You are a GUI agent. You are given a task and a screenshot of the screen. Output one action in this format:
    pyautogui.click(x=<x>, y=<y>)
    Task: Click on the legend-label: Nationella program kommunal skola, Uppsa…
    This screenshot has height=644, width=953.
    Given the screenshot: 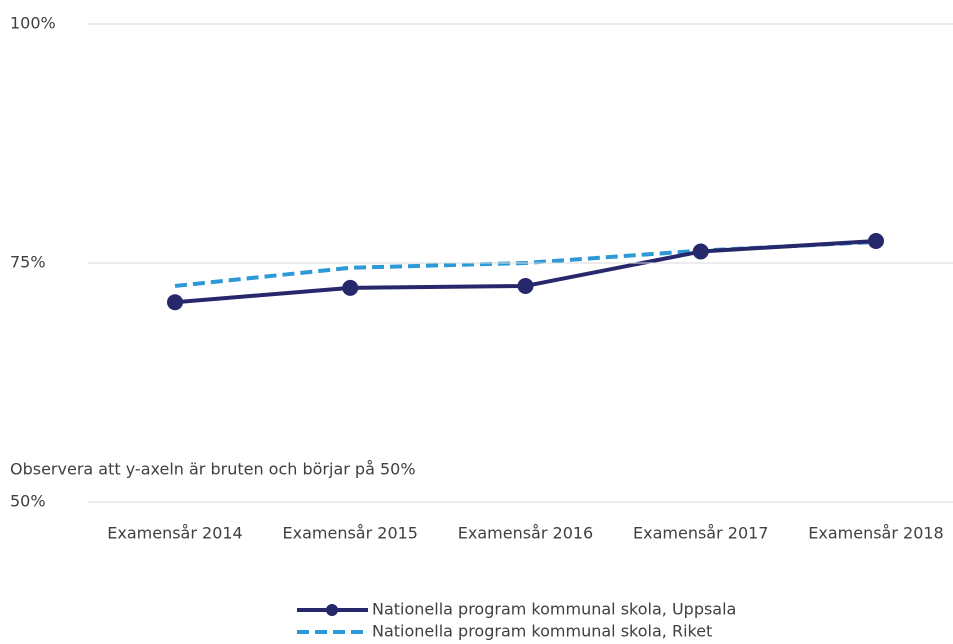 What is the action you would take?
    pyautogui.click(x=554, y=609)
    